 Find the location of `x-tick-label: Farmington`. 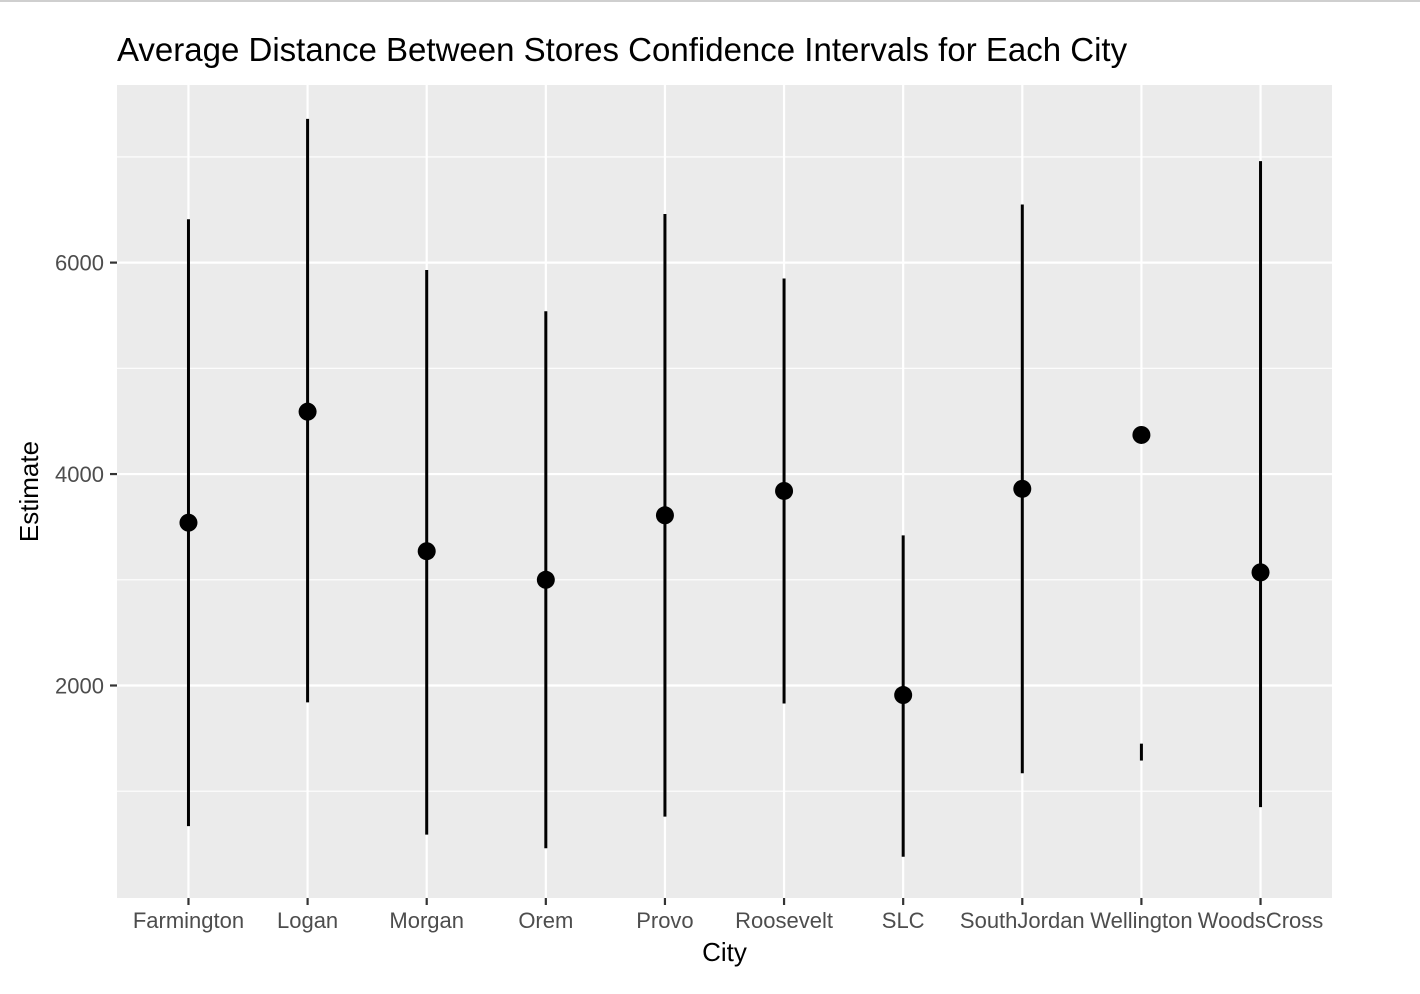

x-tick-label: Farmington is located at coordinates (188, 920).